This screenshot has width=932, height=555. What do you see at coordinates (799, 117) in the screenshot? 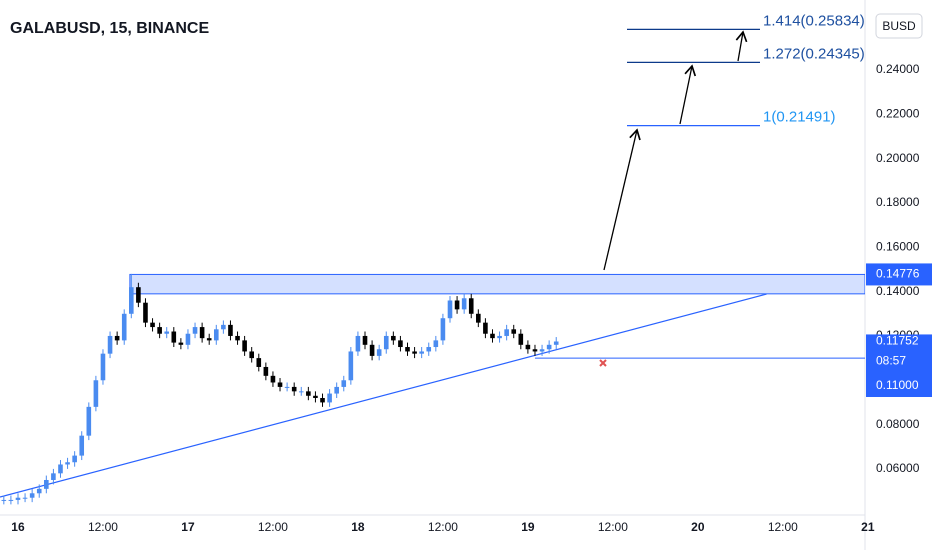
I see `target-label: 1(0.21491)` at bounding box center [799, 117].